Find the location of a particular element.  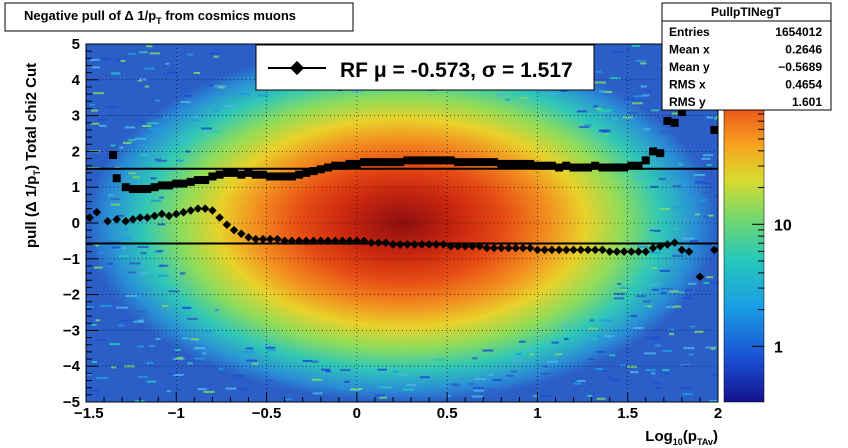

y-tick-label: 3 is located at coordinates (76, 116).